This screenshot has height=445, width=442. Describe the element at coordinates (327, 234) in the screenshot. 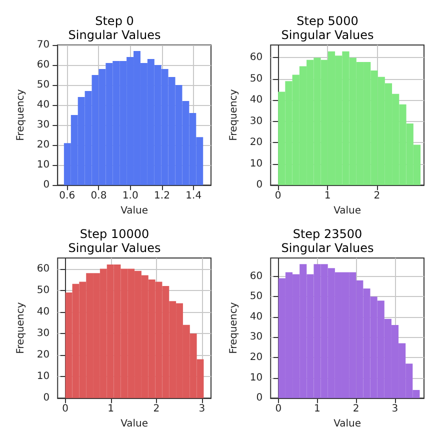

I see `chart-title: Step 23500` at that location.